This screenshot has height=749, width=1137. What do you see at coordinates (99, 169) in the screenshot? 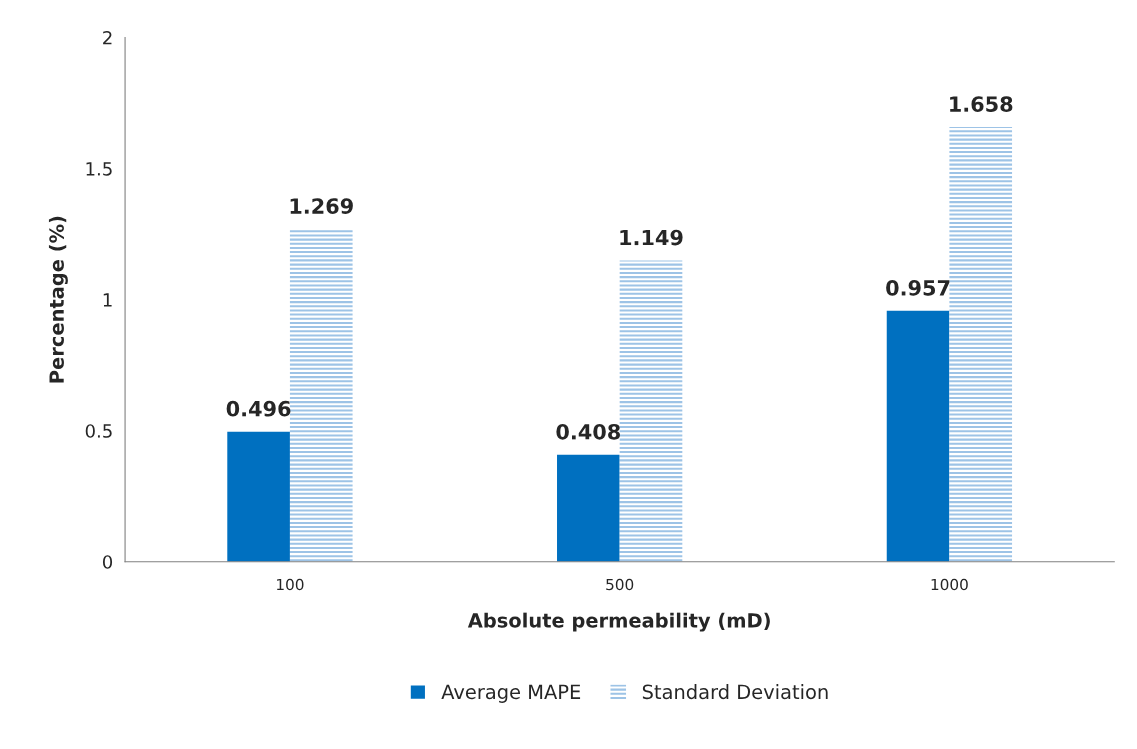
I see `y-tick-label: 1.5` at bounding box center [99, 169].